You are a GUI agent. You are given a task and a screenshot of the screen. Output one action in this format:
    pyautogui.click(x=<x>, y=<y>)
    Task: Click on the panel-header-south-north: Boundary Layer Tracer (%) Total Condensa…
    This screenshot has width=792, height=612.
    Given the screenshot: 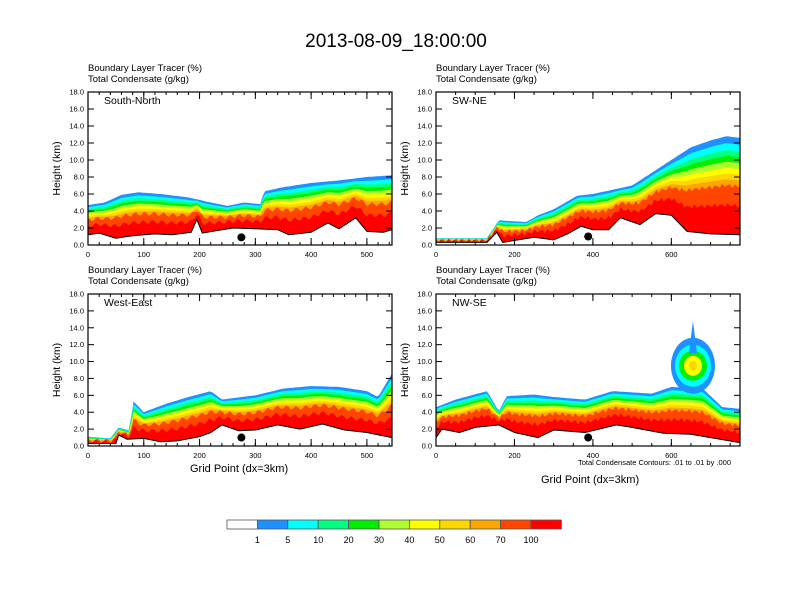 What is the action you would take?
    pyautogui.click(x=145, y=74)
    